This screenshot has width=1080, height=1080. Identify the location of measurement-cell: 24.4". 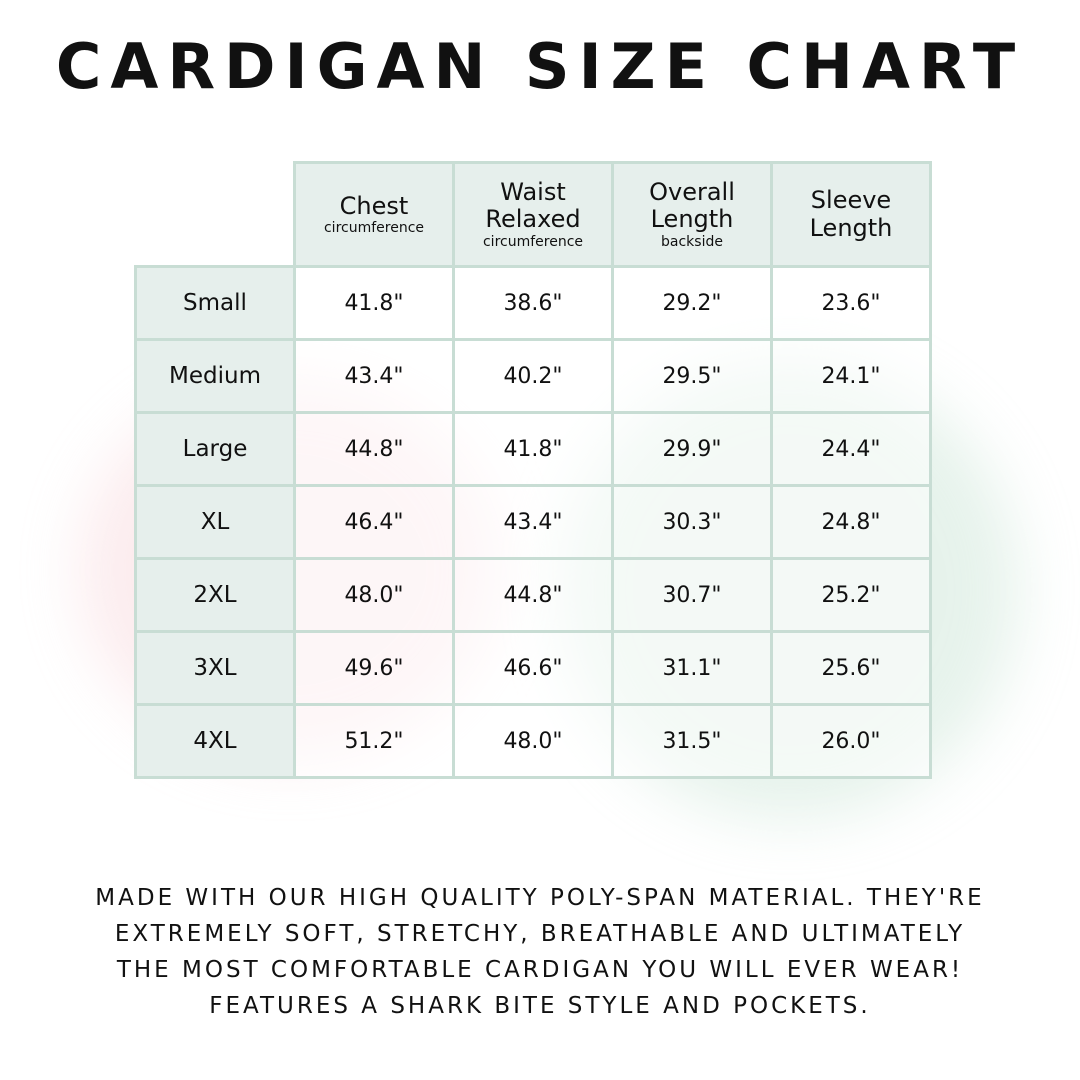
(851, 449).